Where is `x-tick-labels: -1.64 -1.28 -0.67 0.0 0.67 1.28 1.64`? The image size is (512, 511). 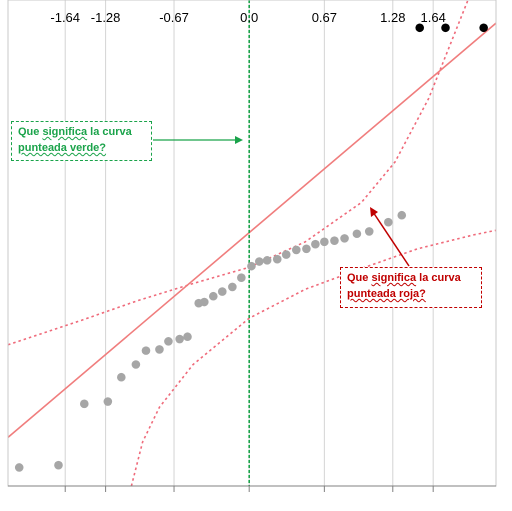 x-tick-labels: -1.64 -1.28 -0.67 0.0 0.67 1.28 1.64 is located at coordinates (247, 17).